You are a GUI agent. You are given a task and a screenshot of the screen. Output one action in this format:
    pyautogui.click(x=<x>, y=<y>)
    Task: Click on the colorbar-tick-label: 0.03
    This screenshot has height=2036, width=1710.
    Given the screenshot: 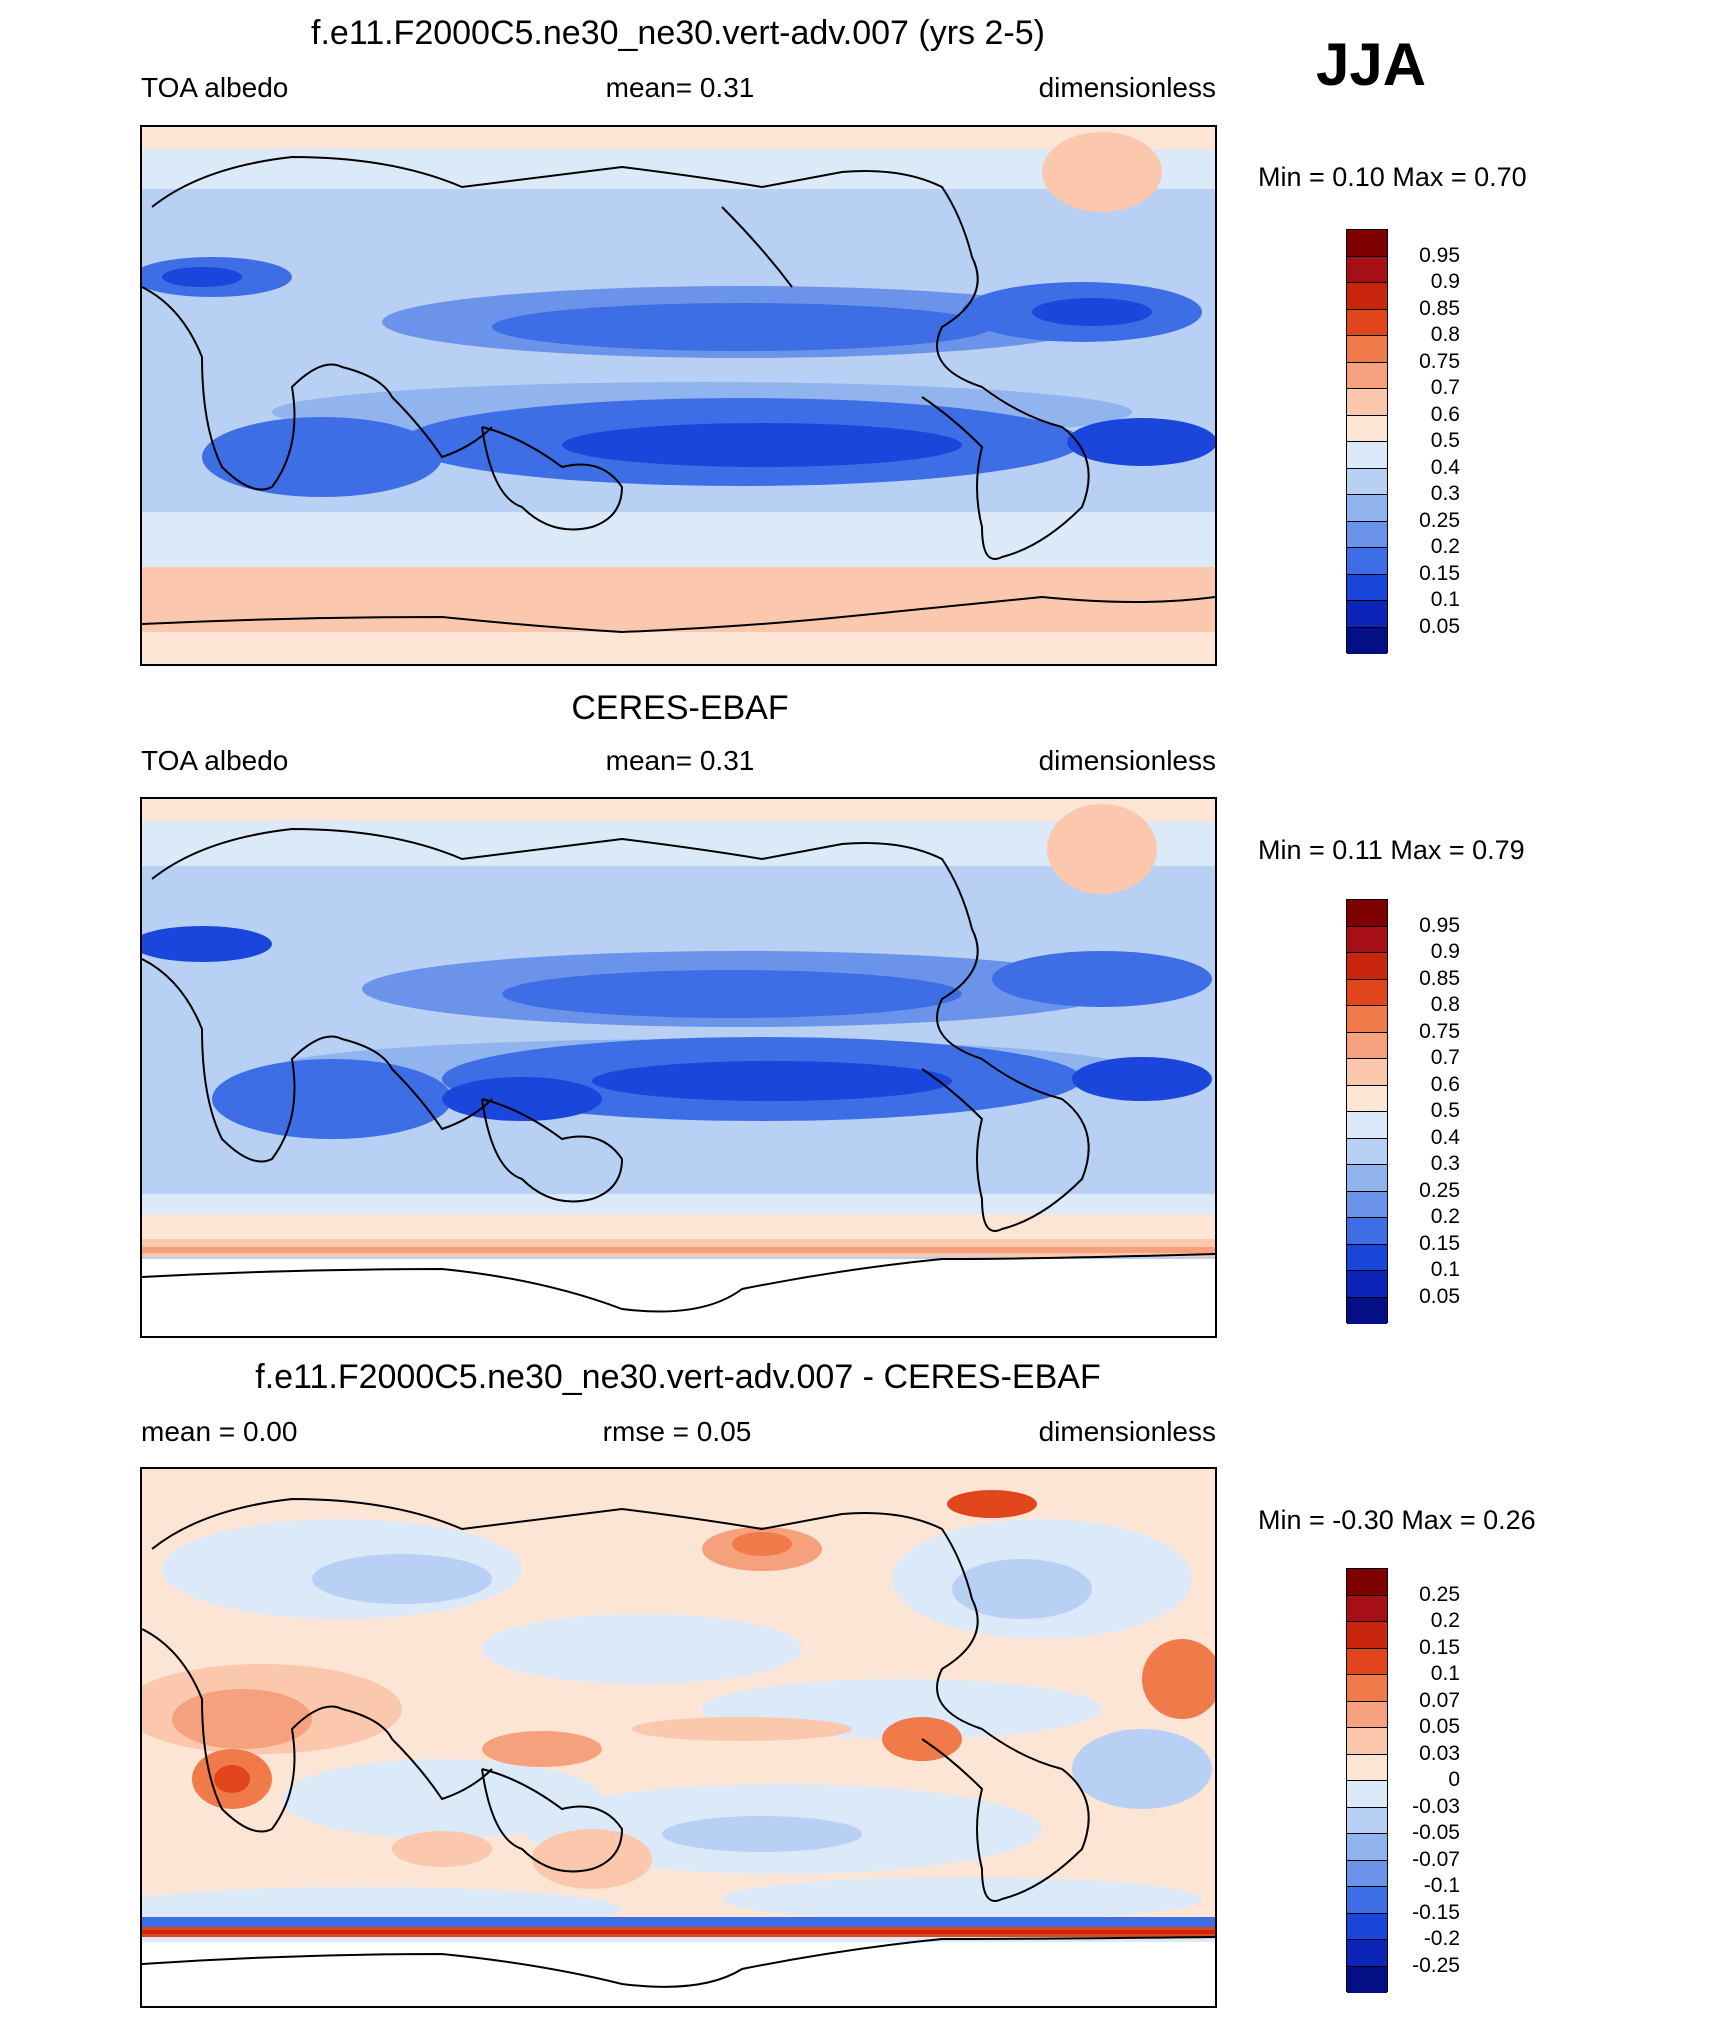 What is the action you would take?
    pyautogui.click(x=1439, y=1753)
    